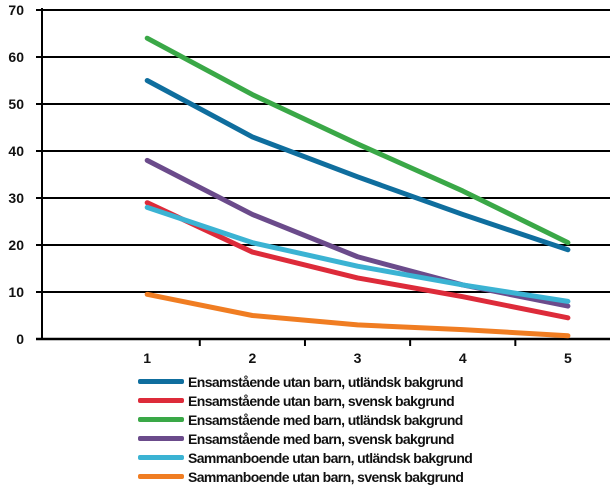  Describe the element at coordinates (16, 104) in the screenshot. I see `y-tick-label: 50` at that location.